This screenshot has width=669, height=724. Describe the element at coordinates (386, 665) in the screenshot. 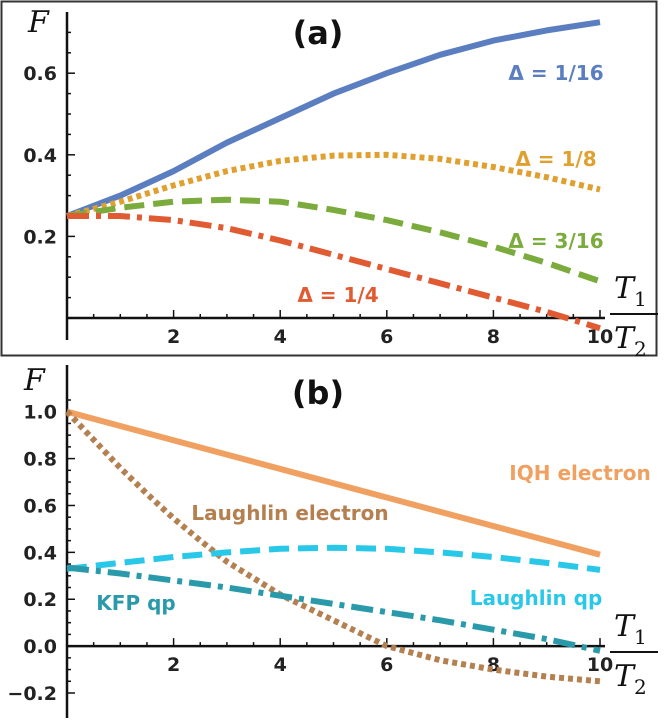

I see `x-tick-label-b: 6` at that location.